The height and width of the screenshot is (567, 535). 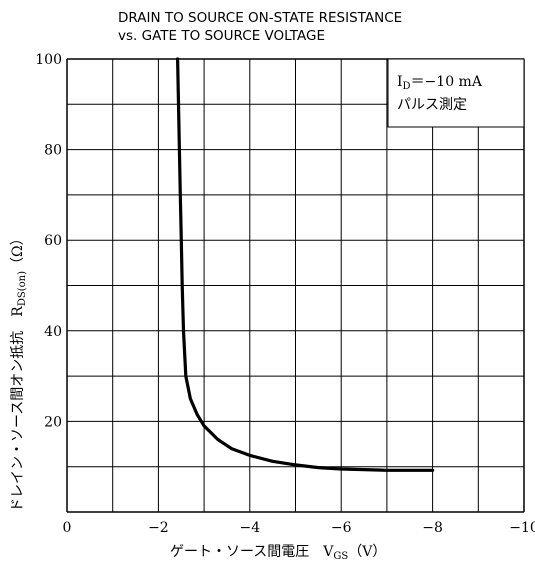 I want to click on y-axis-label: ドレイン・ソース間オン抵抗 RDS(on)（Ω）, so click(x=19, y=371).